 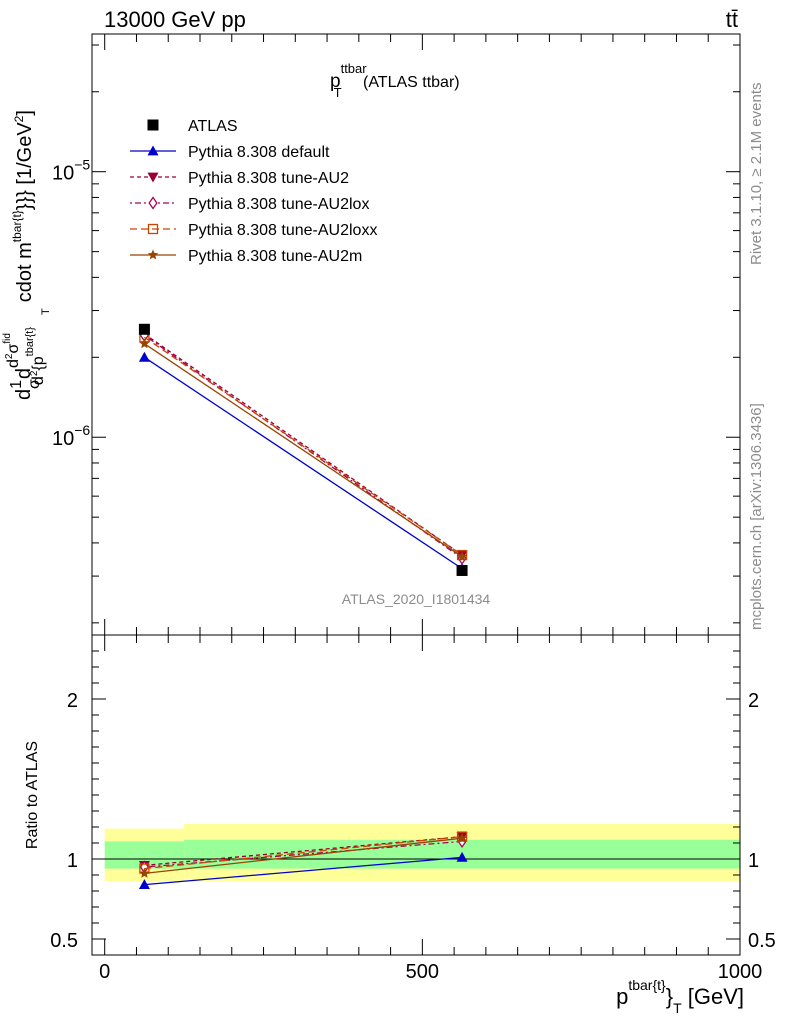 I want to click on source-label: mcplots.cern.ch [arXiv:1306.3436], so click(x=756, y=516).